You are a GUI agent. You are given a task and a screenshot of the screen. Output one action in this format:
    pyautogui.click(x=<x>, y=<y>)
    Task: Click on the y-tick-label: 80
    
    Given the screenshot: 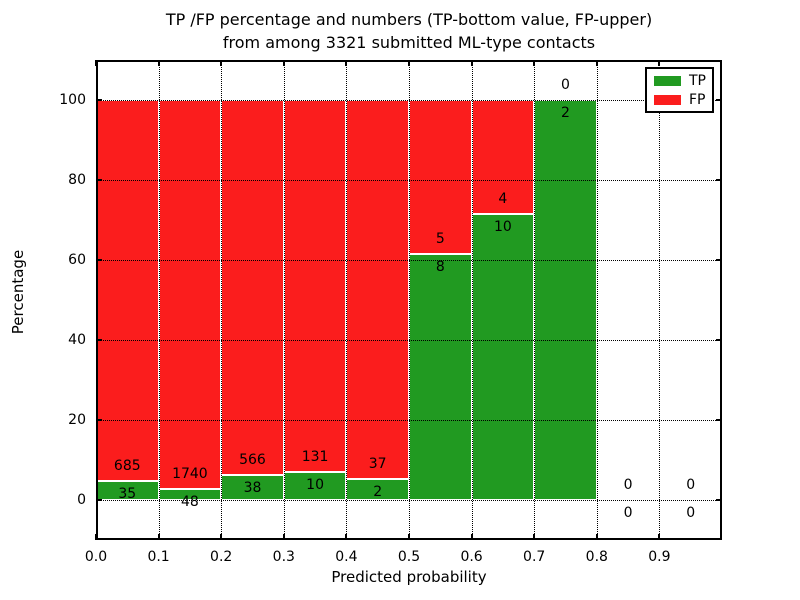 What is the action you would take?
    pyautogui.click(x=77, y=180)
    